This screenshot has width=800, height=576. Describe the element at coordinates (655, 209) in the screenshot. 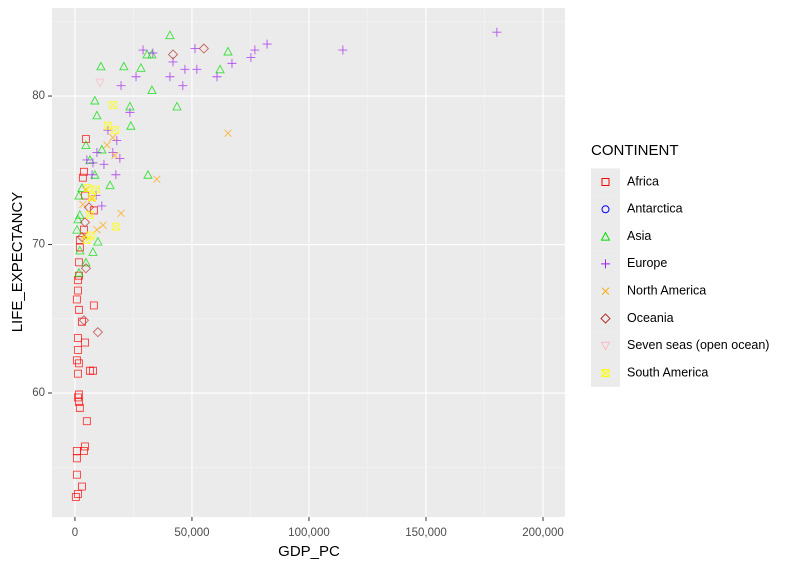

I see `legend-label: Antarctica` at that location.